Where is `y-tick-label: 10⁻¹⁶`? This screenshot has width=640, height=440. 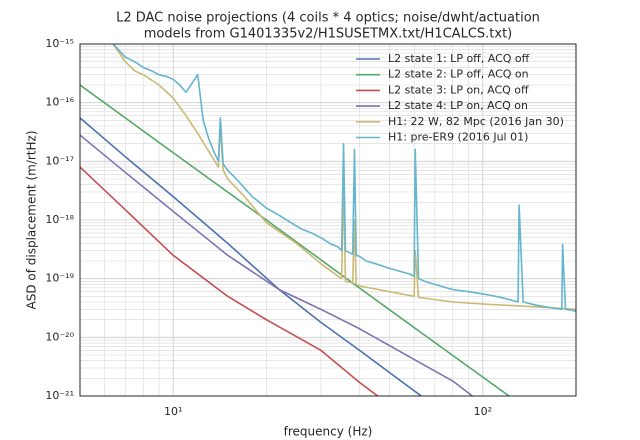
y-tick-label: 10⁻¹⁶ is located at coordinates (59, 102).